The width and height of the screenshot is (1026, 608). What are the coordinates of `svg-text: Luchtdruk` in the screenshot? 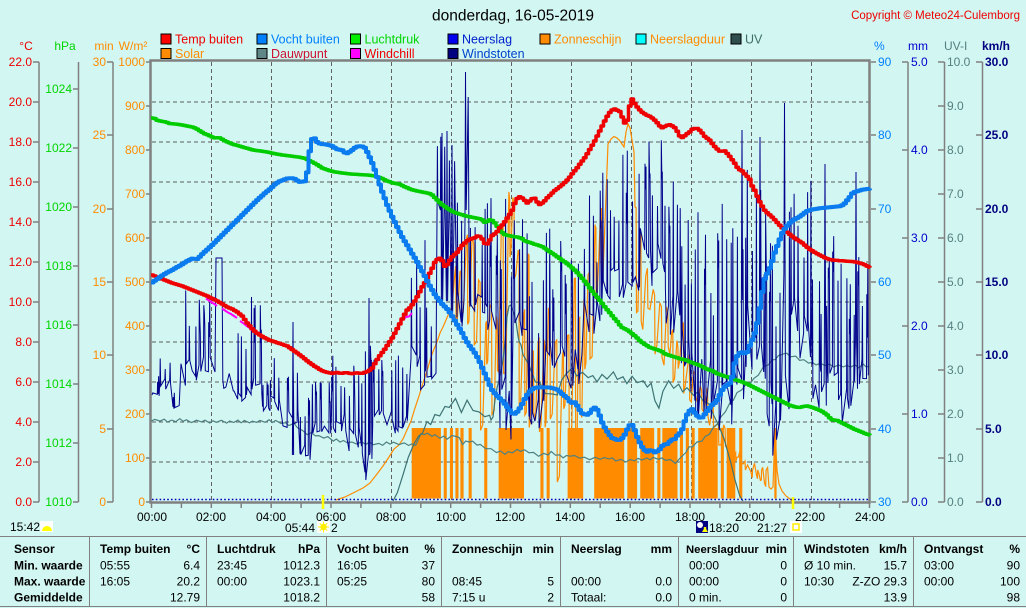 It's located at (246, 549).